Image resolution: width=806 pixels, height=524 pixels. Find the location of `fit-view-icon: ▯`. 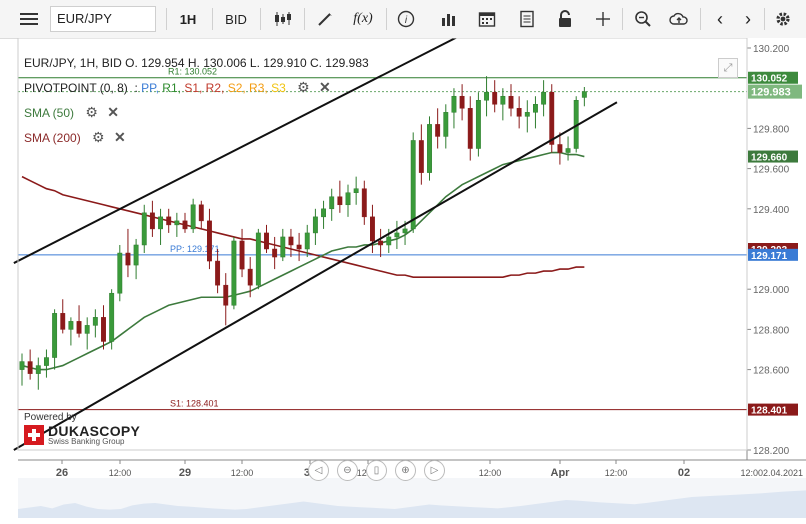

fit-view-icon: ▯ is located at coordinates (376, 470).